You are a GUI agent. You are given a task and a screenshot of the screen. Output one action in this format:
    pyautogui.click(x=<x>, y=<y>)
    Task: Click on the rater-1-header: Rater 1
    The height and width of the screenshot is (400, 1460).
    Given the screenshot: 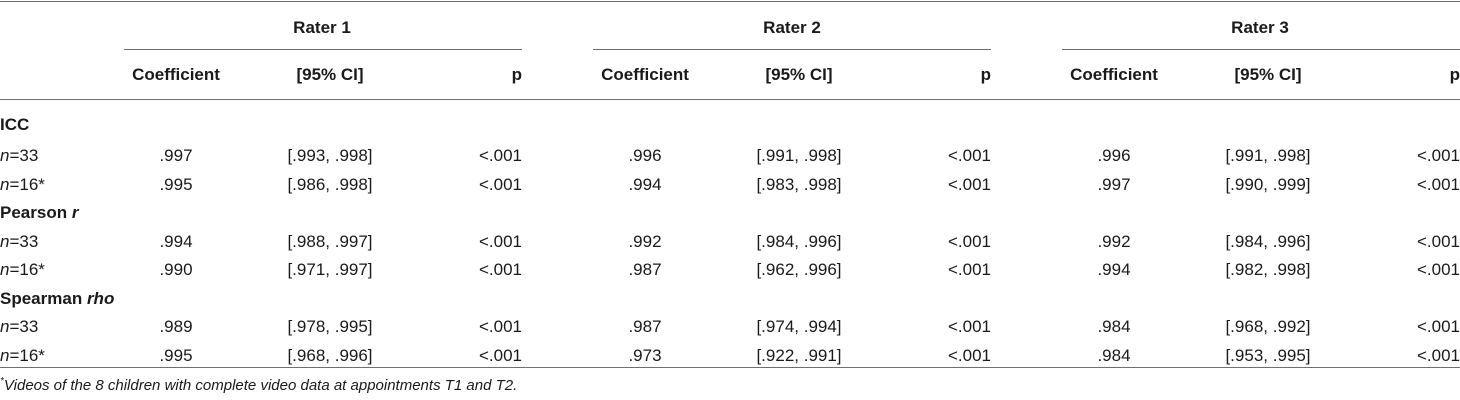 What is the action you would take?
    pyautogui.click(x=322, y=27)
    